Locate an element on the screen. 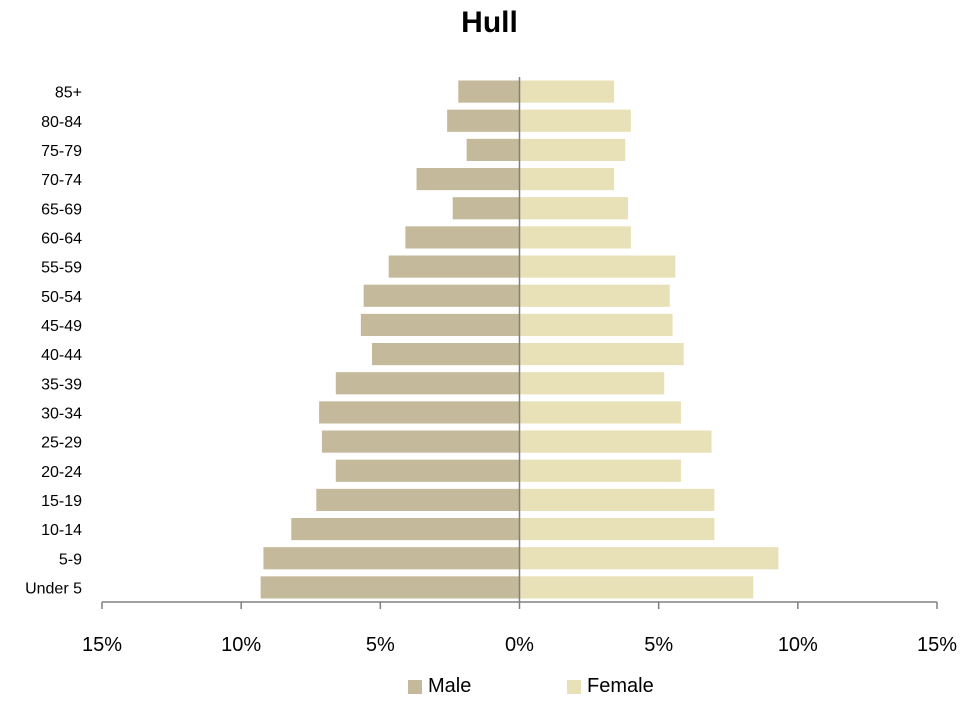  y-tick-label: 35-39 is located at coordinates (61, 384).